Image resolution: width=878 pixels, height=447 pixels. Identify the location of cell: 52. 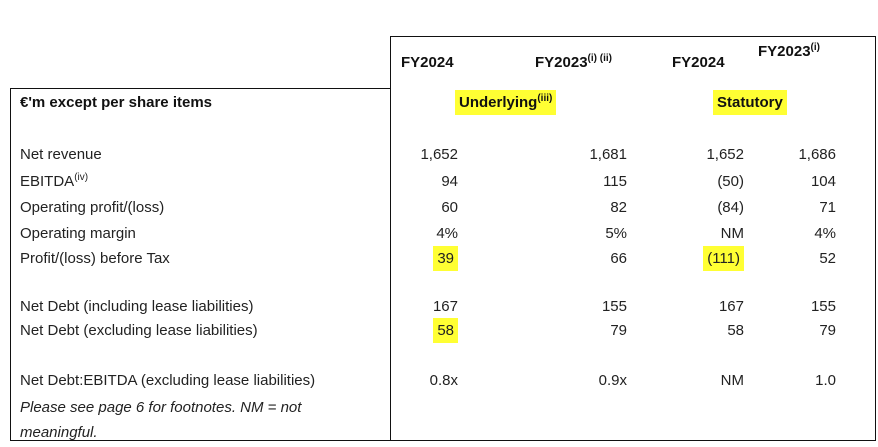
(791, 259).